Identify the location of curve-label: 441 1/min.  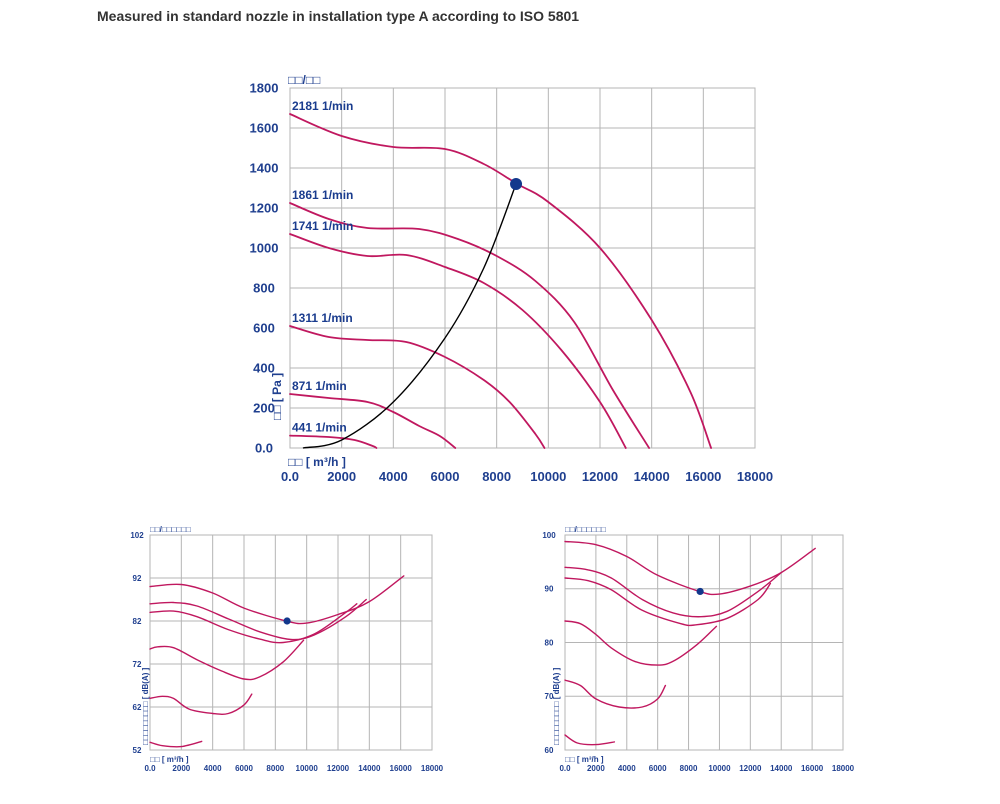
(319, 428).